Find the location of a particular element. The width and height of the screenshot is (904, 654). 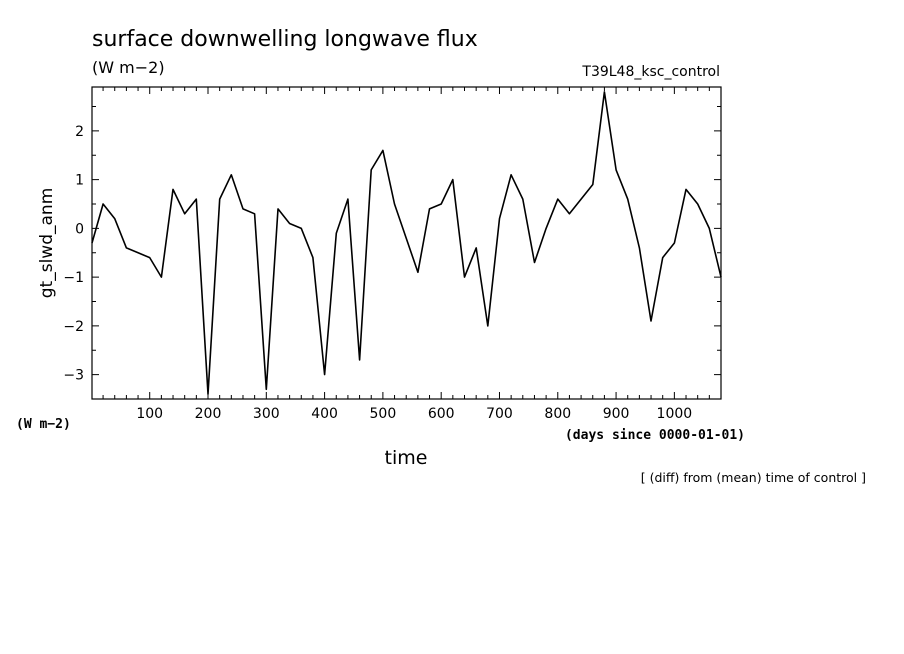

chart-title: surface downwelling longwave flux is located at coordinates (285, 39).